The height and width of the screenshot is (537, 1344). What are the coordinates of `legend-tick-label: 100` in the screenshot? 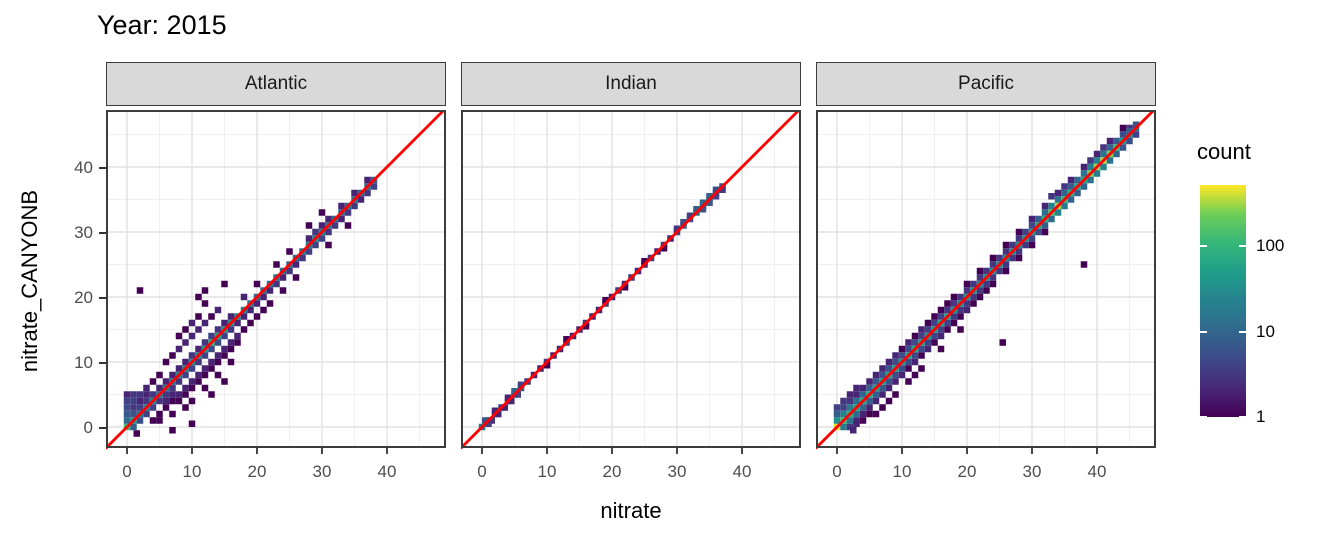 It's located at (1270, 246).